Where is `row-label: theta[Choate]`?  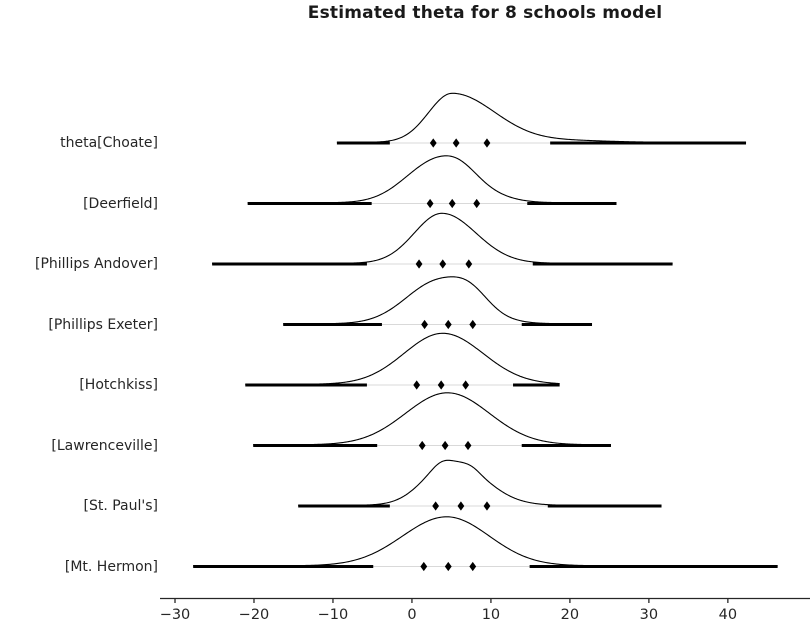
row-label: theta[Choate] is located at coordinates (109, 143).